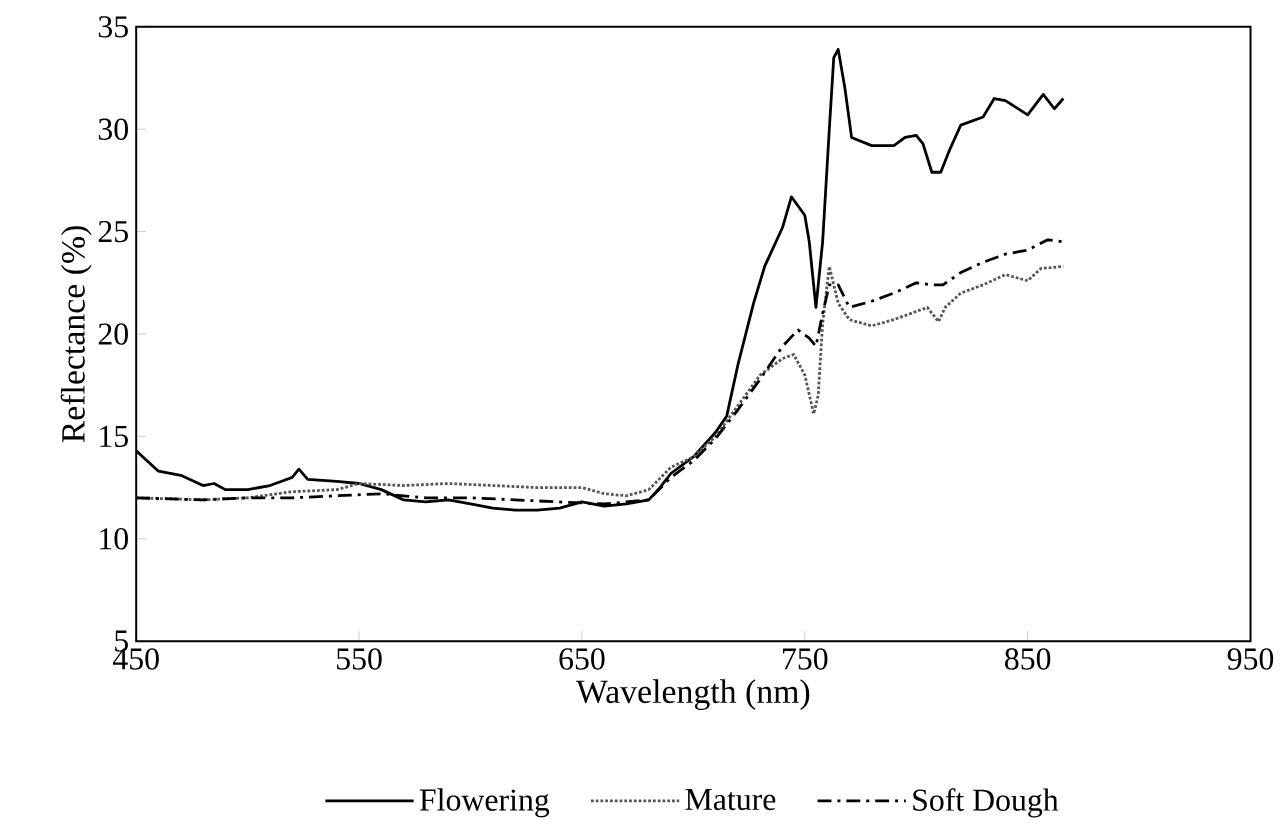  What do you see at coordinates (113, 27) in the screenshot?
I see `y-tick-label: 35` at bounding box center [113, 27].